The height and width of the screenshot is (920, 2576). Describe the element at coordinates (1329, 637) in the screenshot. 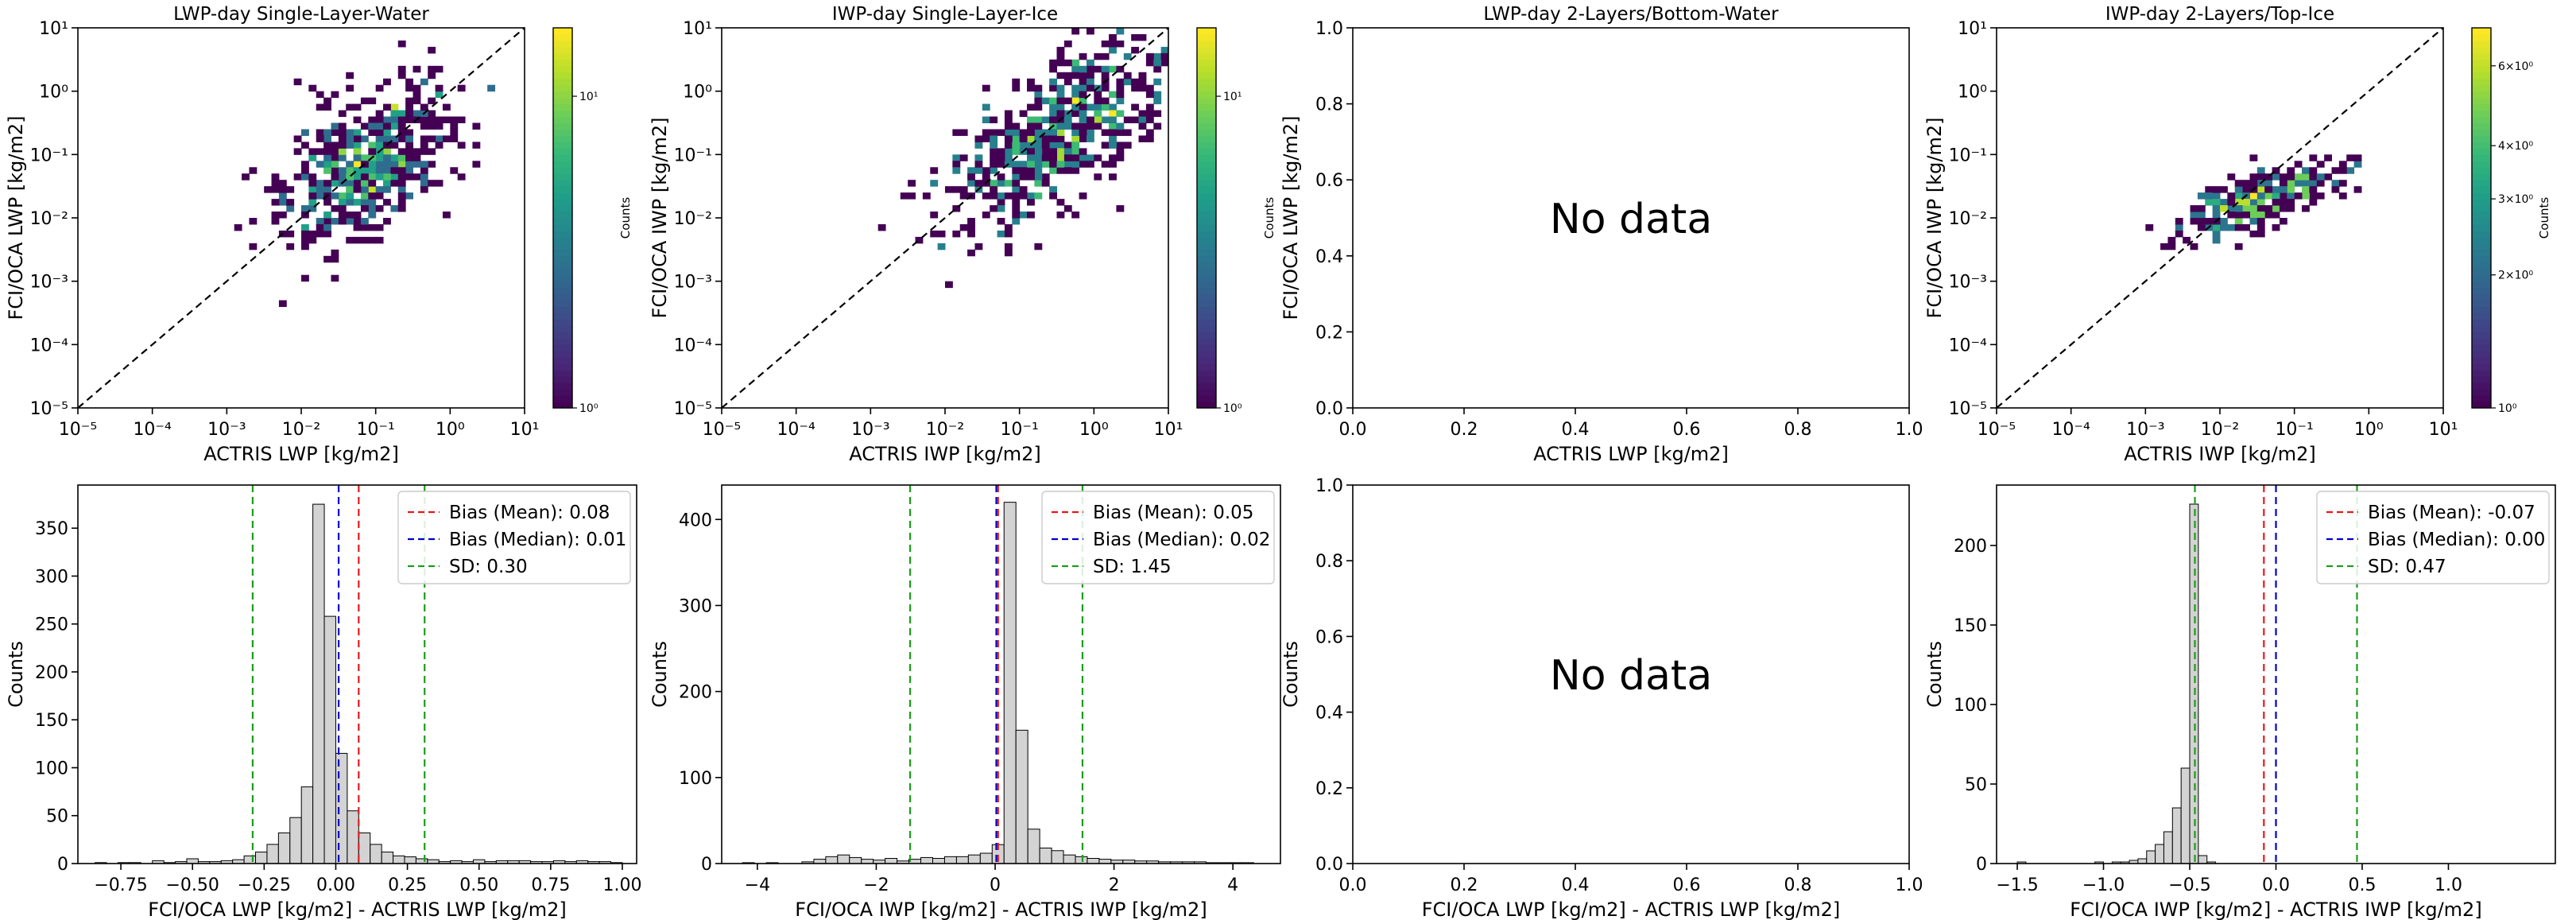

I see `y-tick-label: 0.6` at that location.